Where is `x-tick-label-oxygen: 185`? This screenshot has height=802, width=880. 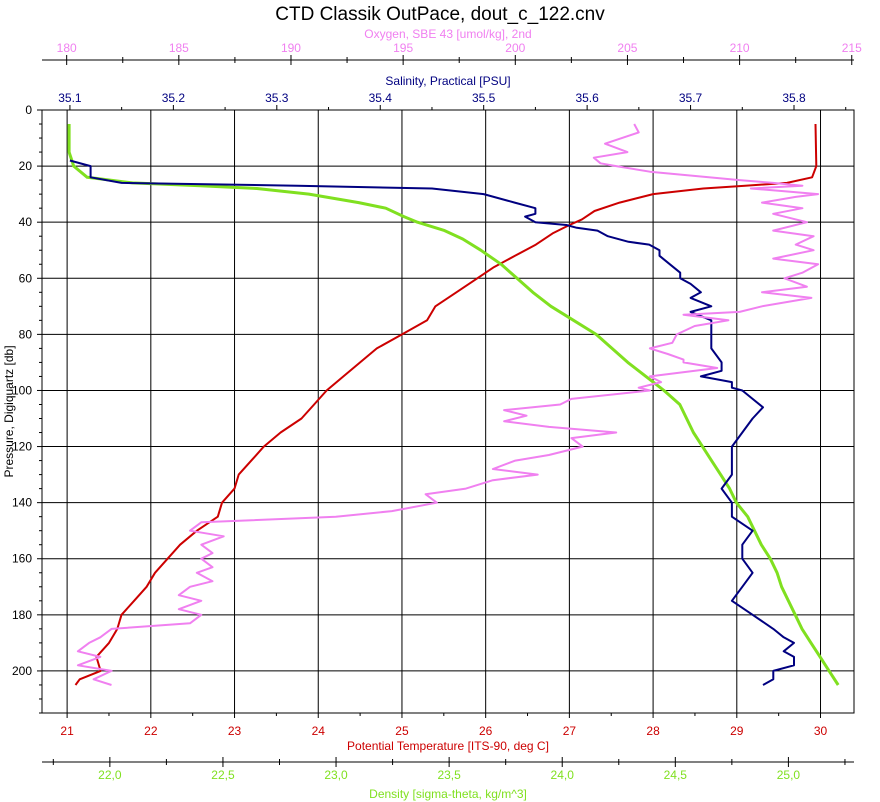
x-tick-label-oxygen: 185 is located at coordinates (179, 48).